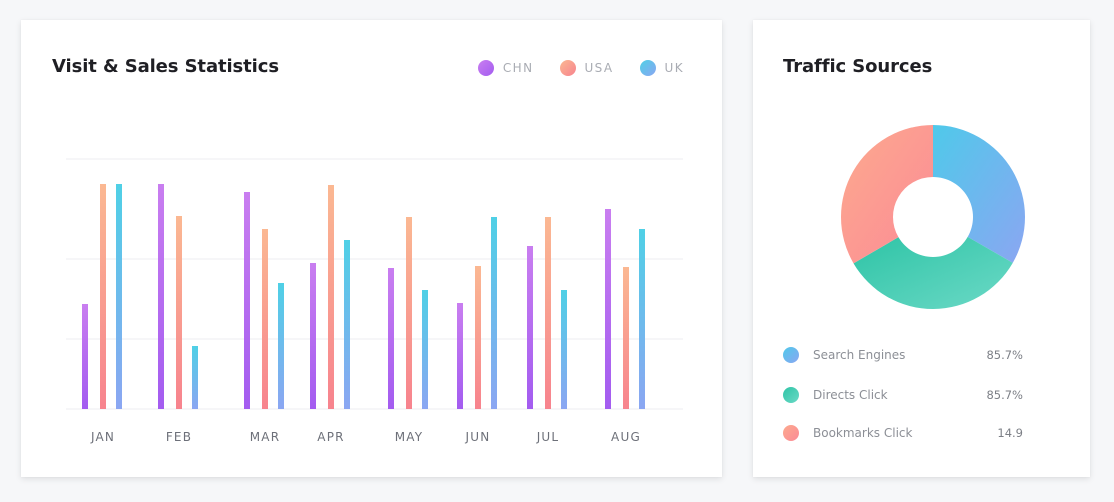 The image size is (1114, 502). I want to click on source-dot-directs-click, so click(791, 395).